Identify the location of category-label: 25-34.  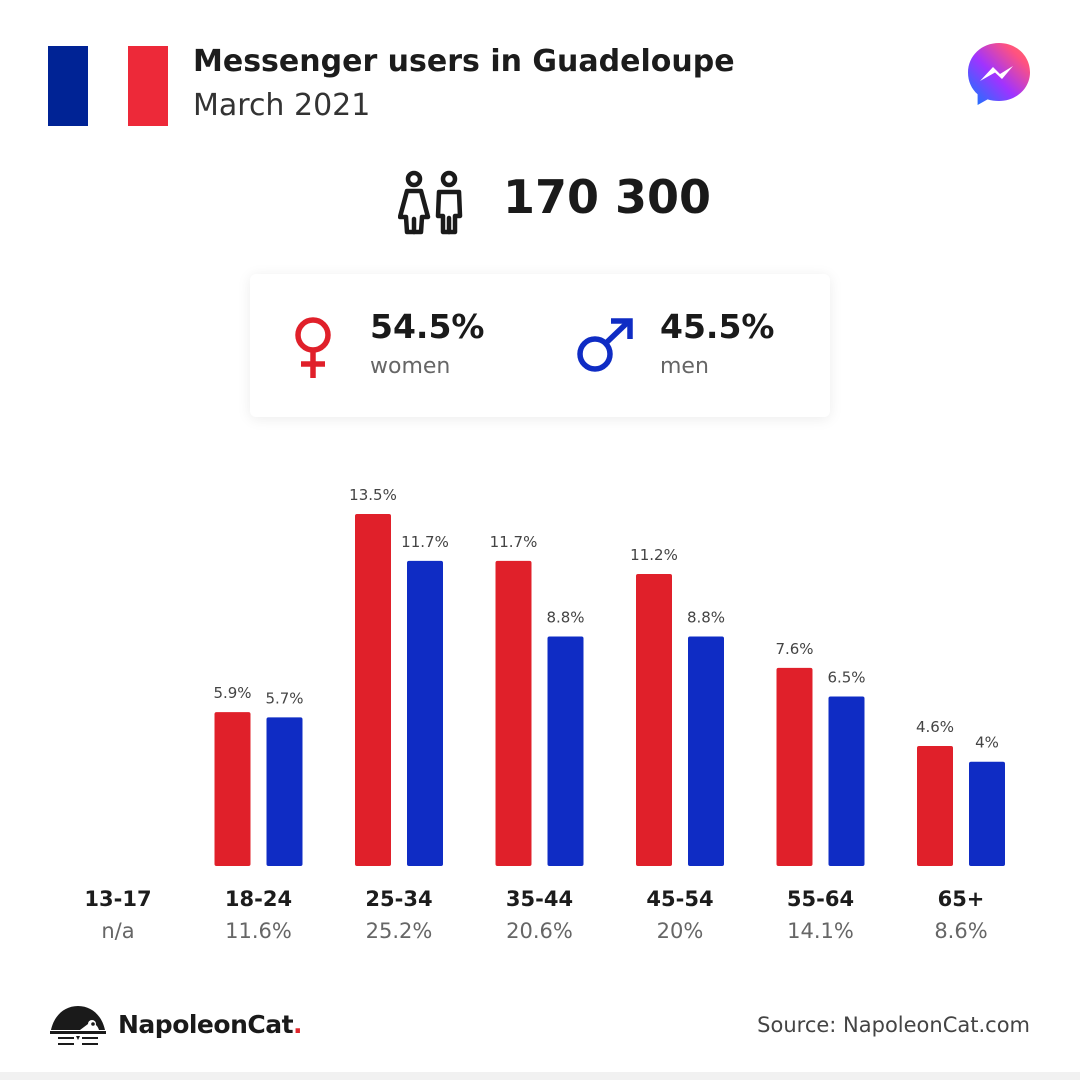
(398, 899).